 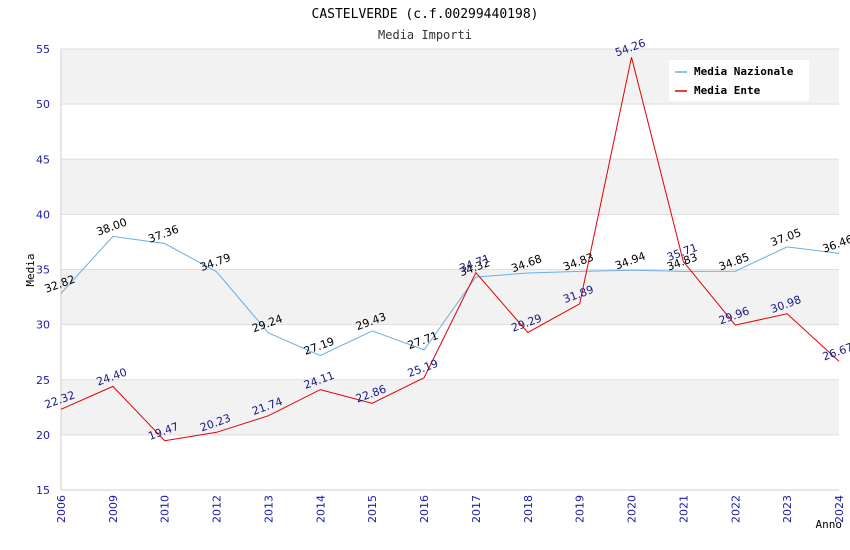 I want to click on y-tick-label: 35, so click(x=43, y=270).